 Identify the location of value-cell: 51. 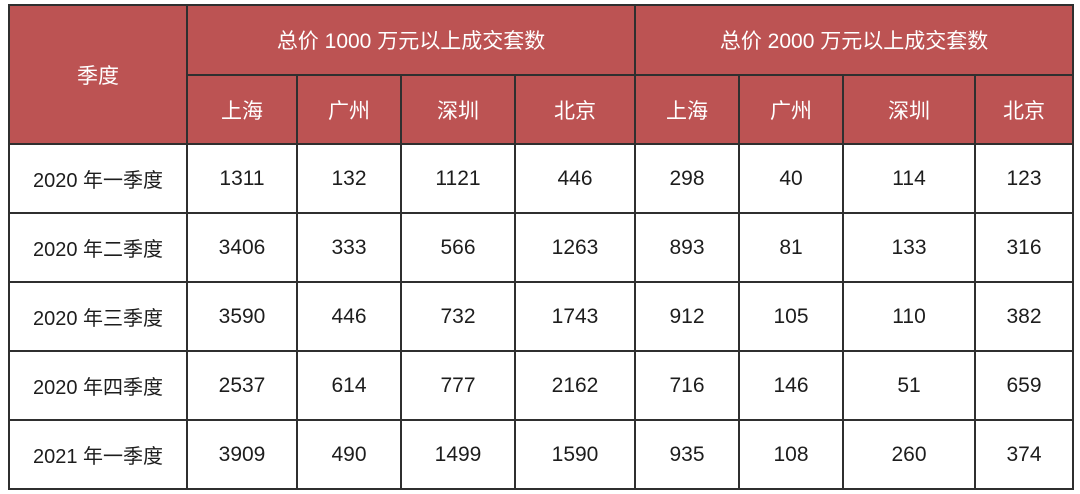
(909, 385).